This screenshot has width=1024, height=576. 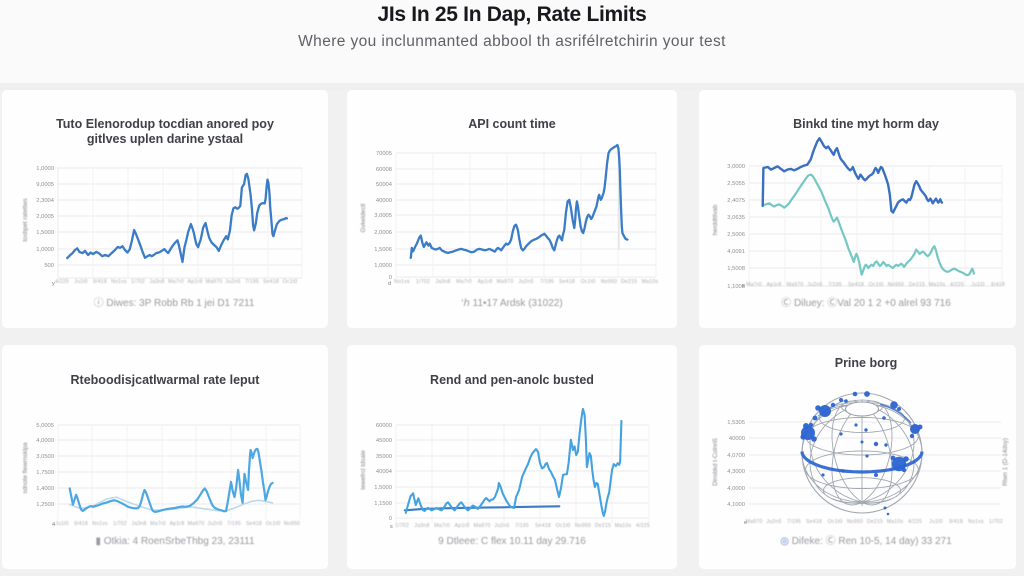 What do you see at coordinates (384, 185) in the screenshot?
I see `svg-text: 50004` at bounding box center [384, 185].